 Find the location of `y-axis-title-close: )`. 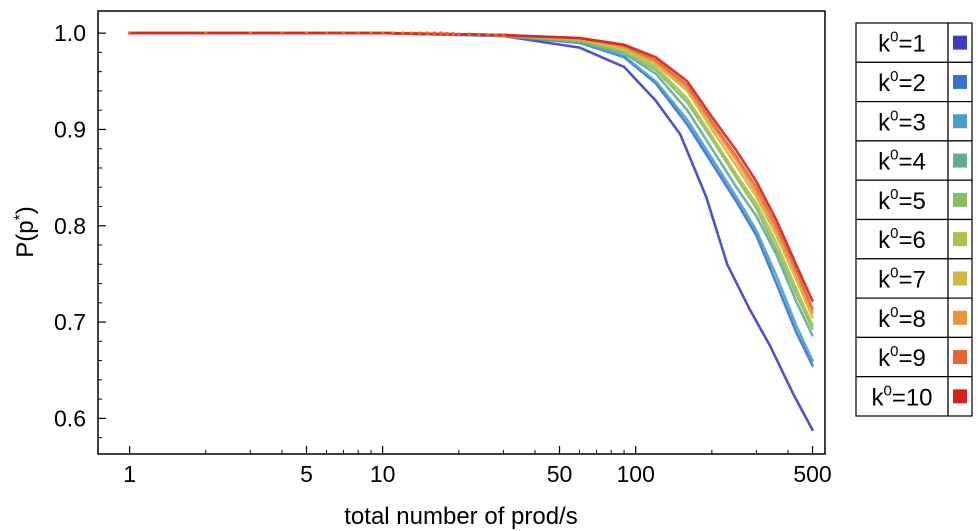

y-axis-title-close: ) is located at coordinates (25, 210).